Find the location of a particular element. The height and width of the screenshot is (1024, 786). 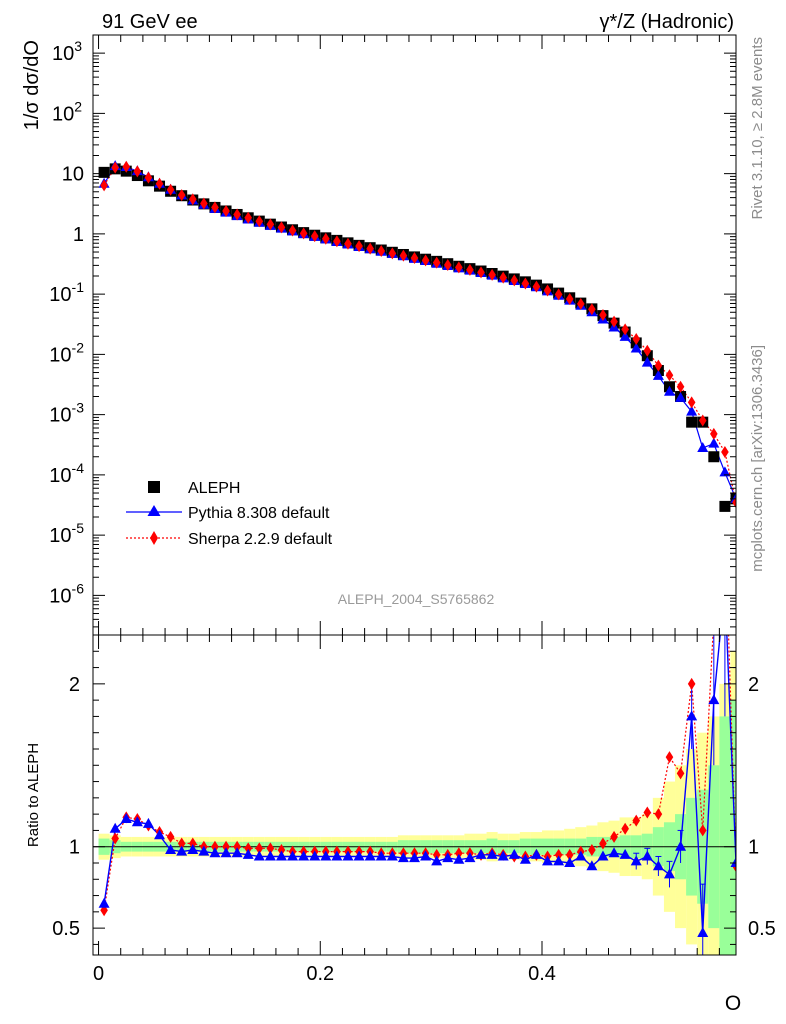

ratio-y-tick-label: 1 is located at coordinates (74, 848).